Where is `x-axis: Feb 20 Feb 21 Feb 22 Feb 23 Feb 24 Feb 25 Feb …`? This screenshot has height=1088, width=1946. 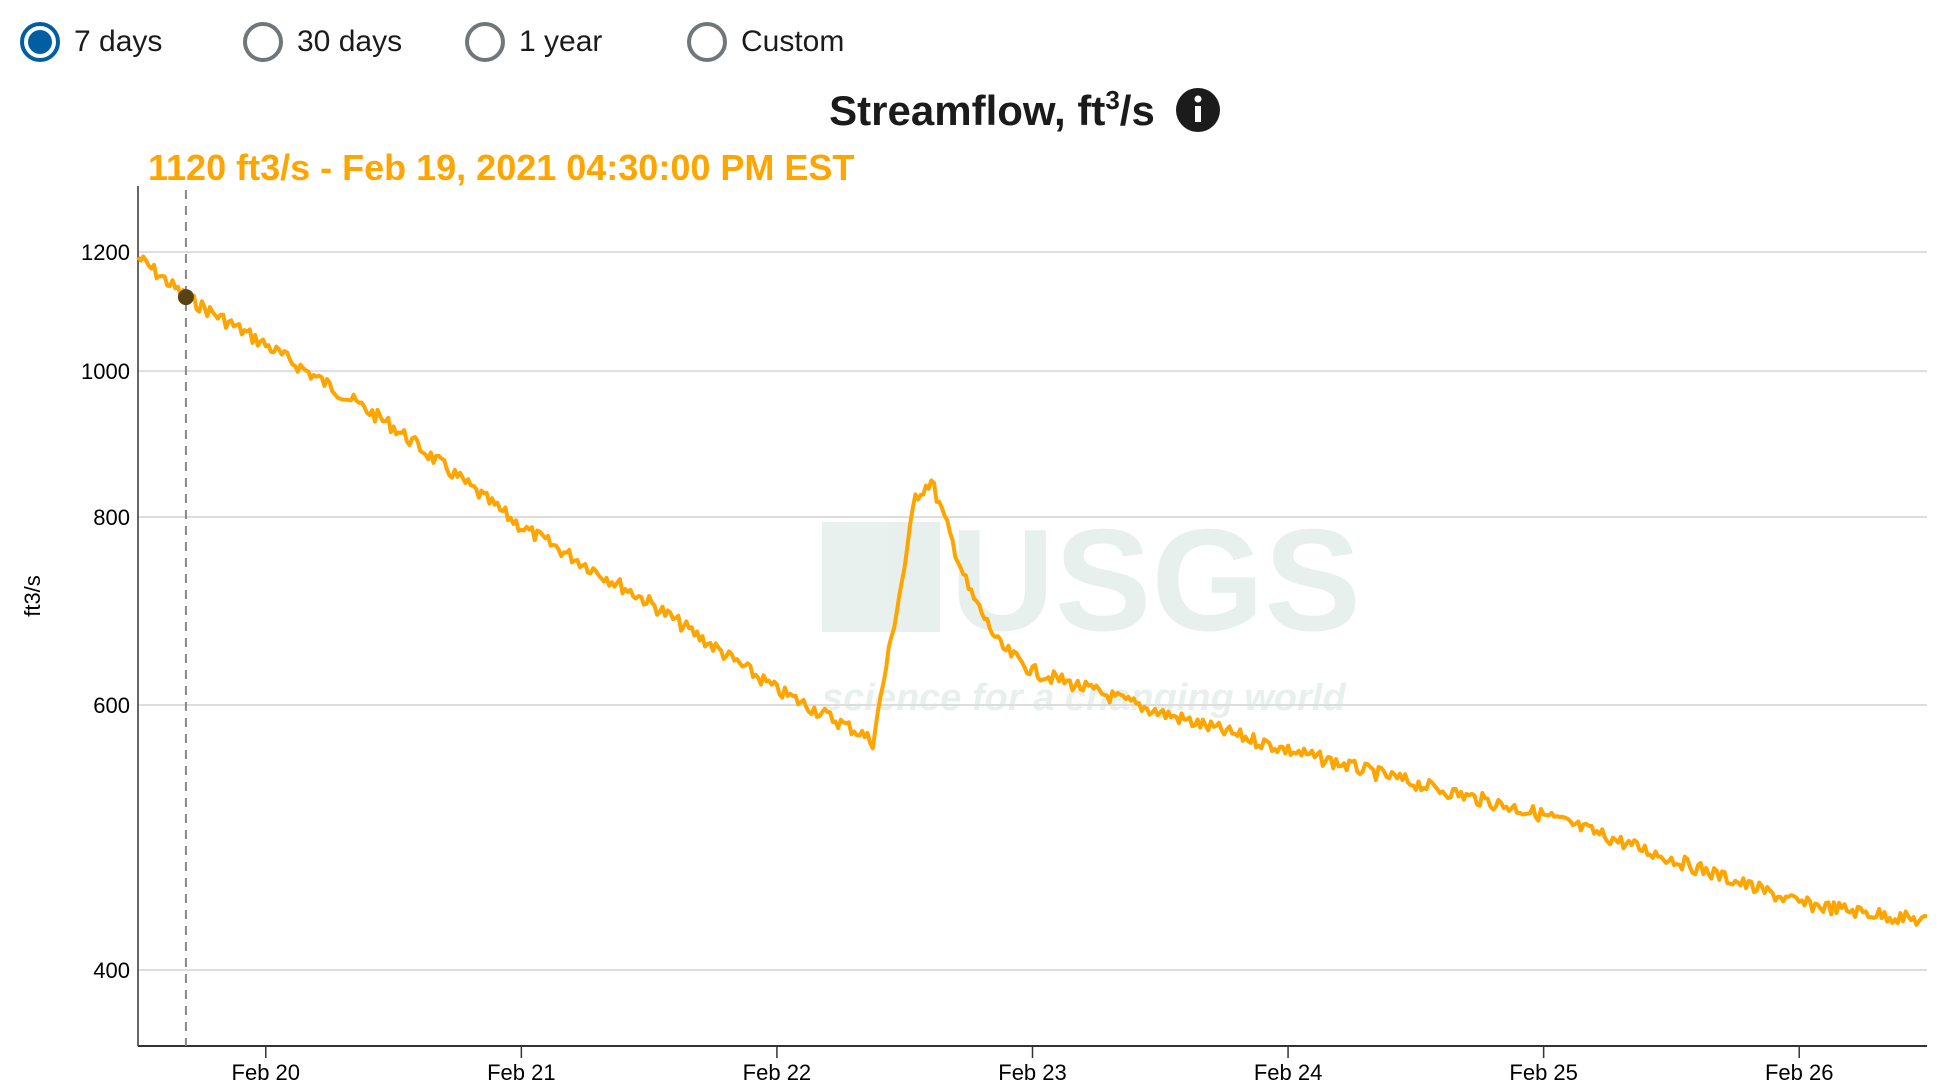 x-axis: Feb 20 Feb 21 Feb 22 Feb 23 Feb 24 Feb 25 Feb … is located at coordinates (1033, 1065).